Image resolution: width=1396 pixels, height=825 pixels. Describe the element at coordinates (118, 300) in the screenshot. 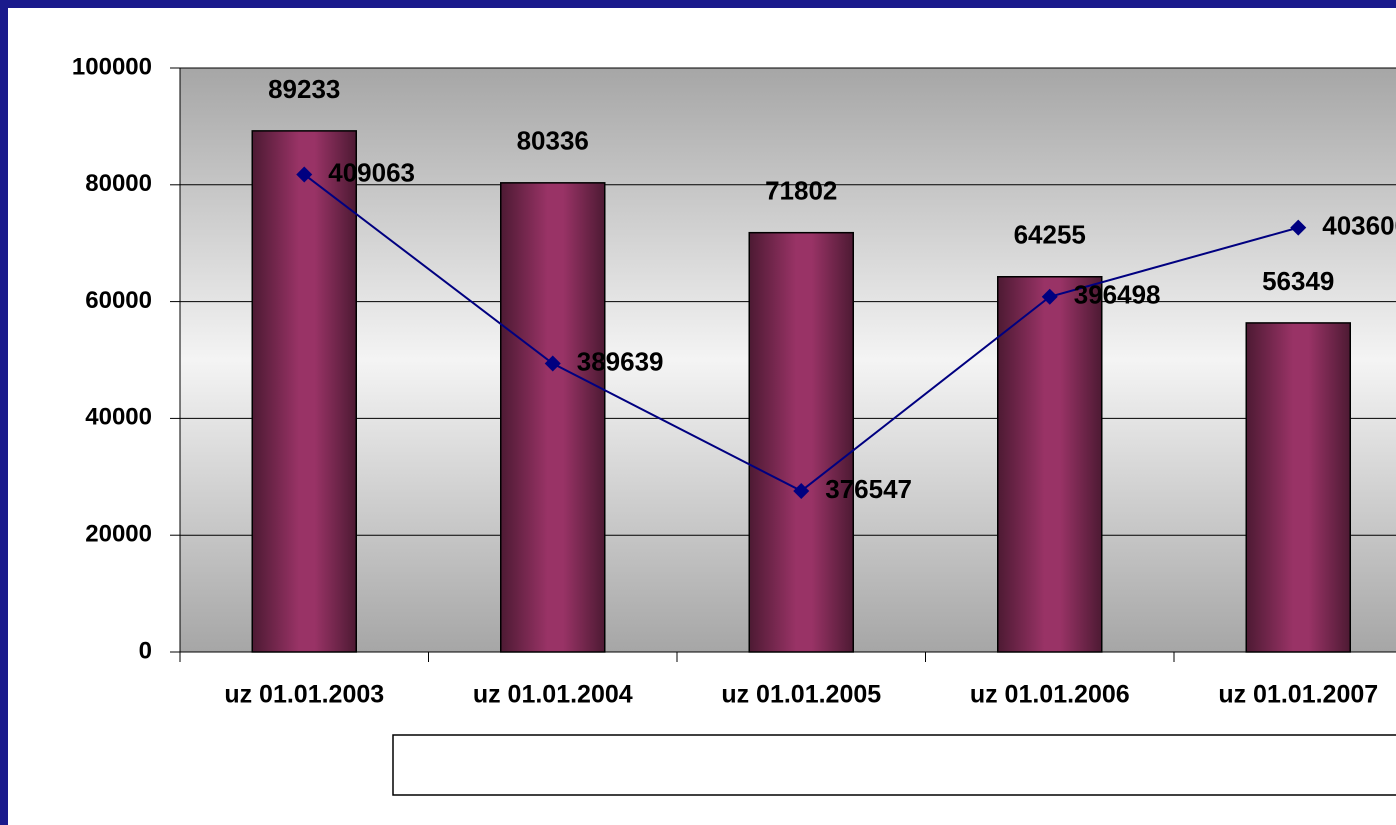

I see `y-tick-label: 60000` at that location.